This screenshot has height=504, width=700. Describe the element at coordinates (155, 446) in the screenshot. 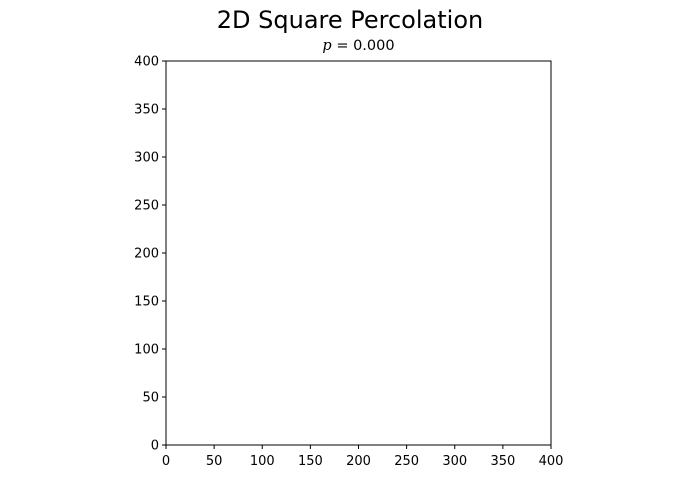

I see `y-tick-label: 0` at that location.